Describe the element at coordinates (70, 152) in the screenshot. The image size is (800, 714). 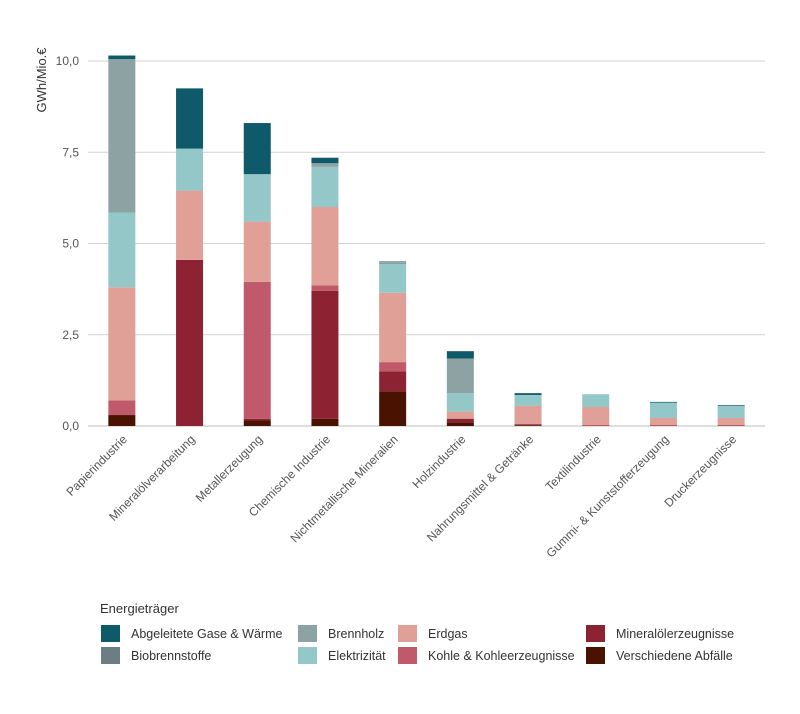
I see `y-tick-label: 7,5` at that location.